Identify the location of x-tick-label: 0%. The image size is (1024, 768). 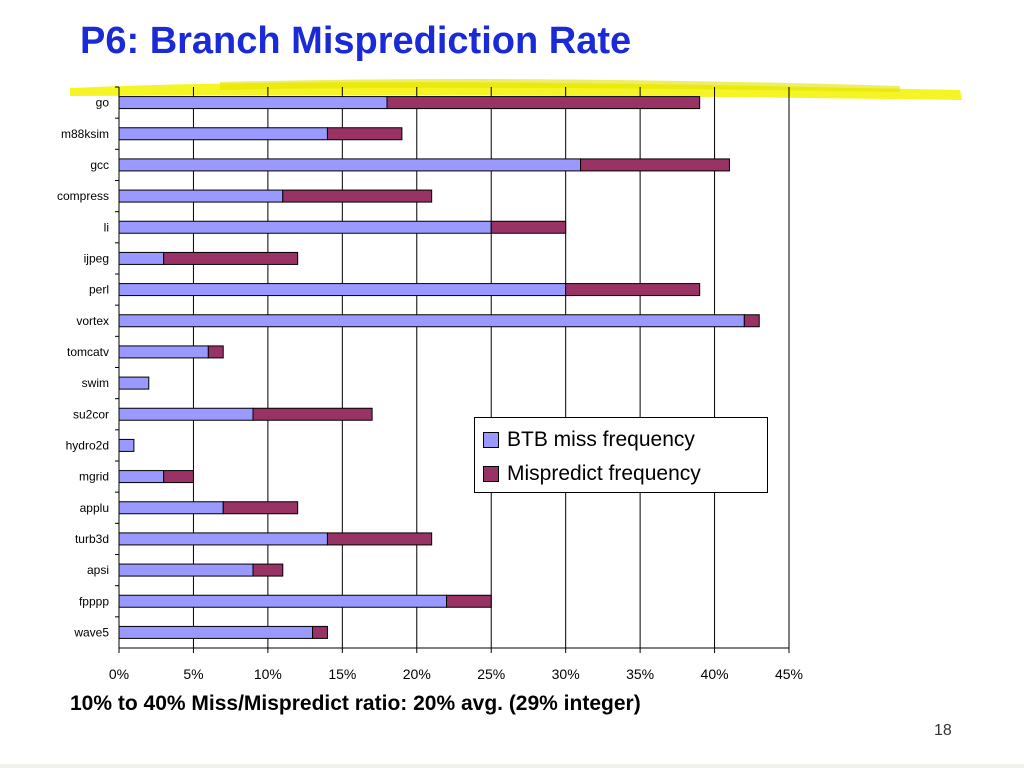
(119, 674).